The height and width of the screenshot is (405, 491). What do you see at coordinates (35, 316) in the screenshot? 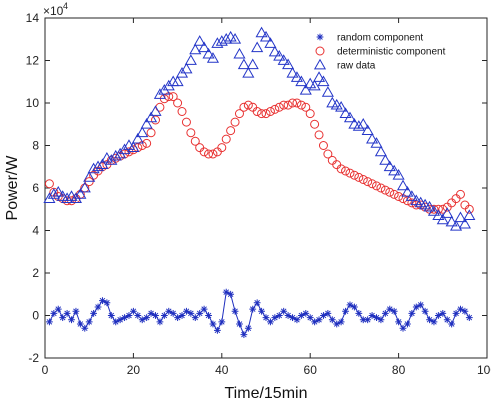
I see `y-tick-label: 0` at bounding box center [35, 316].